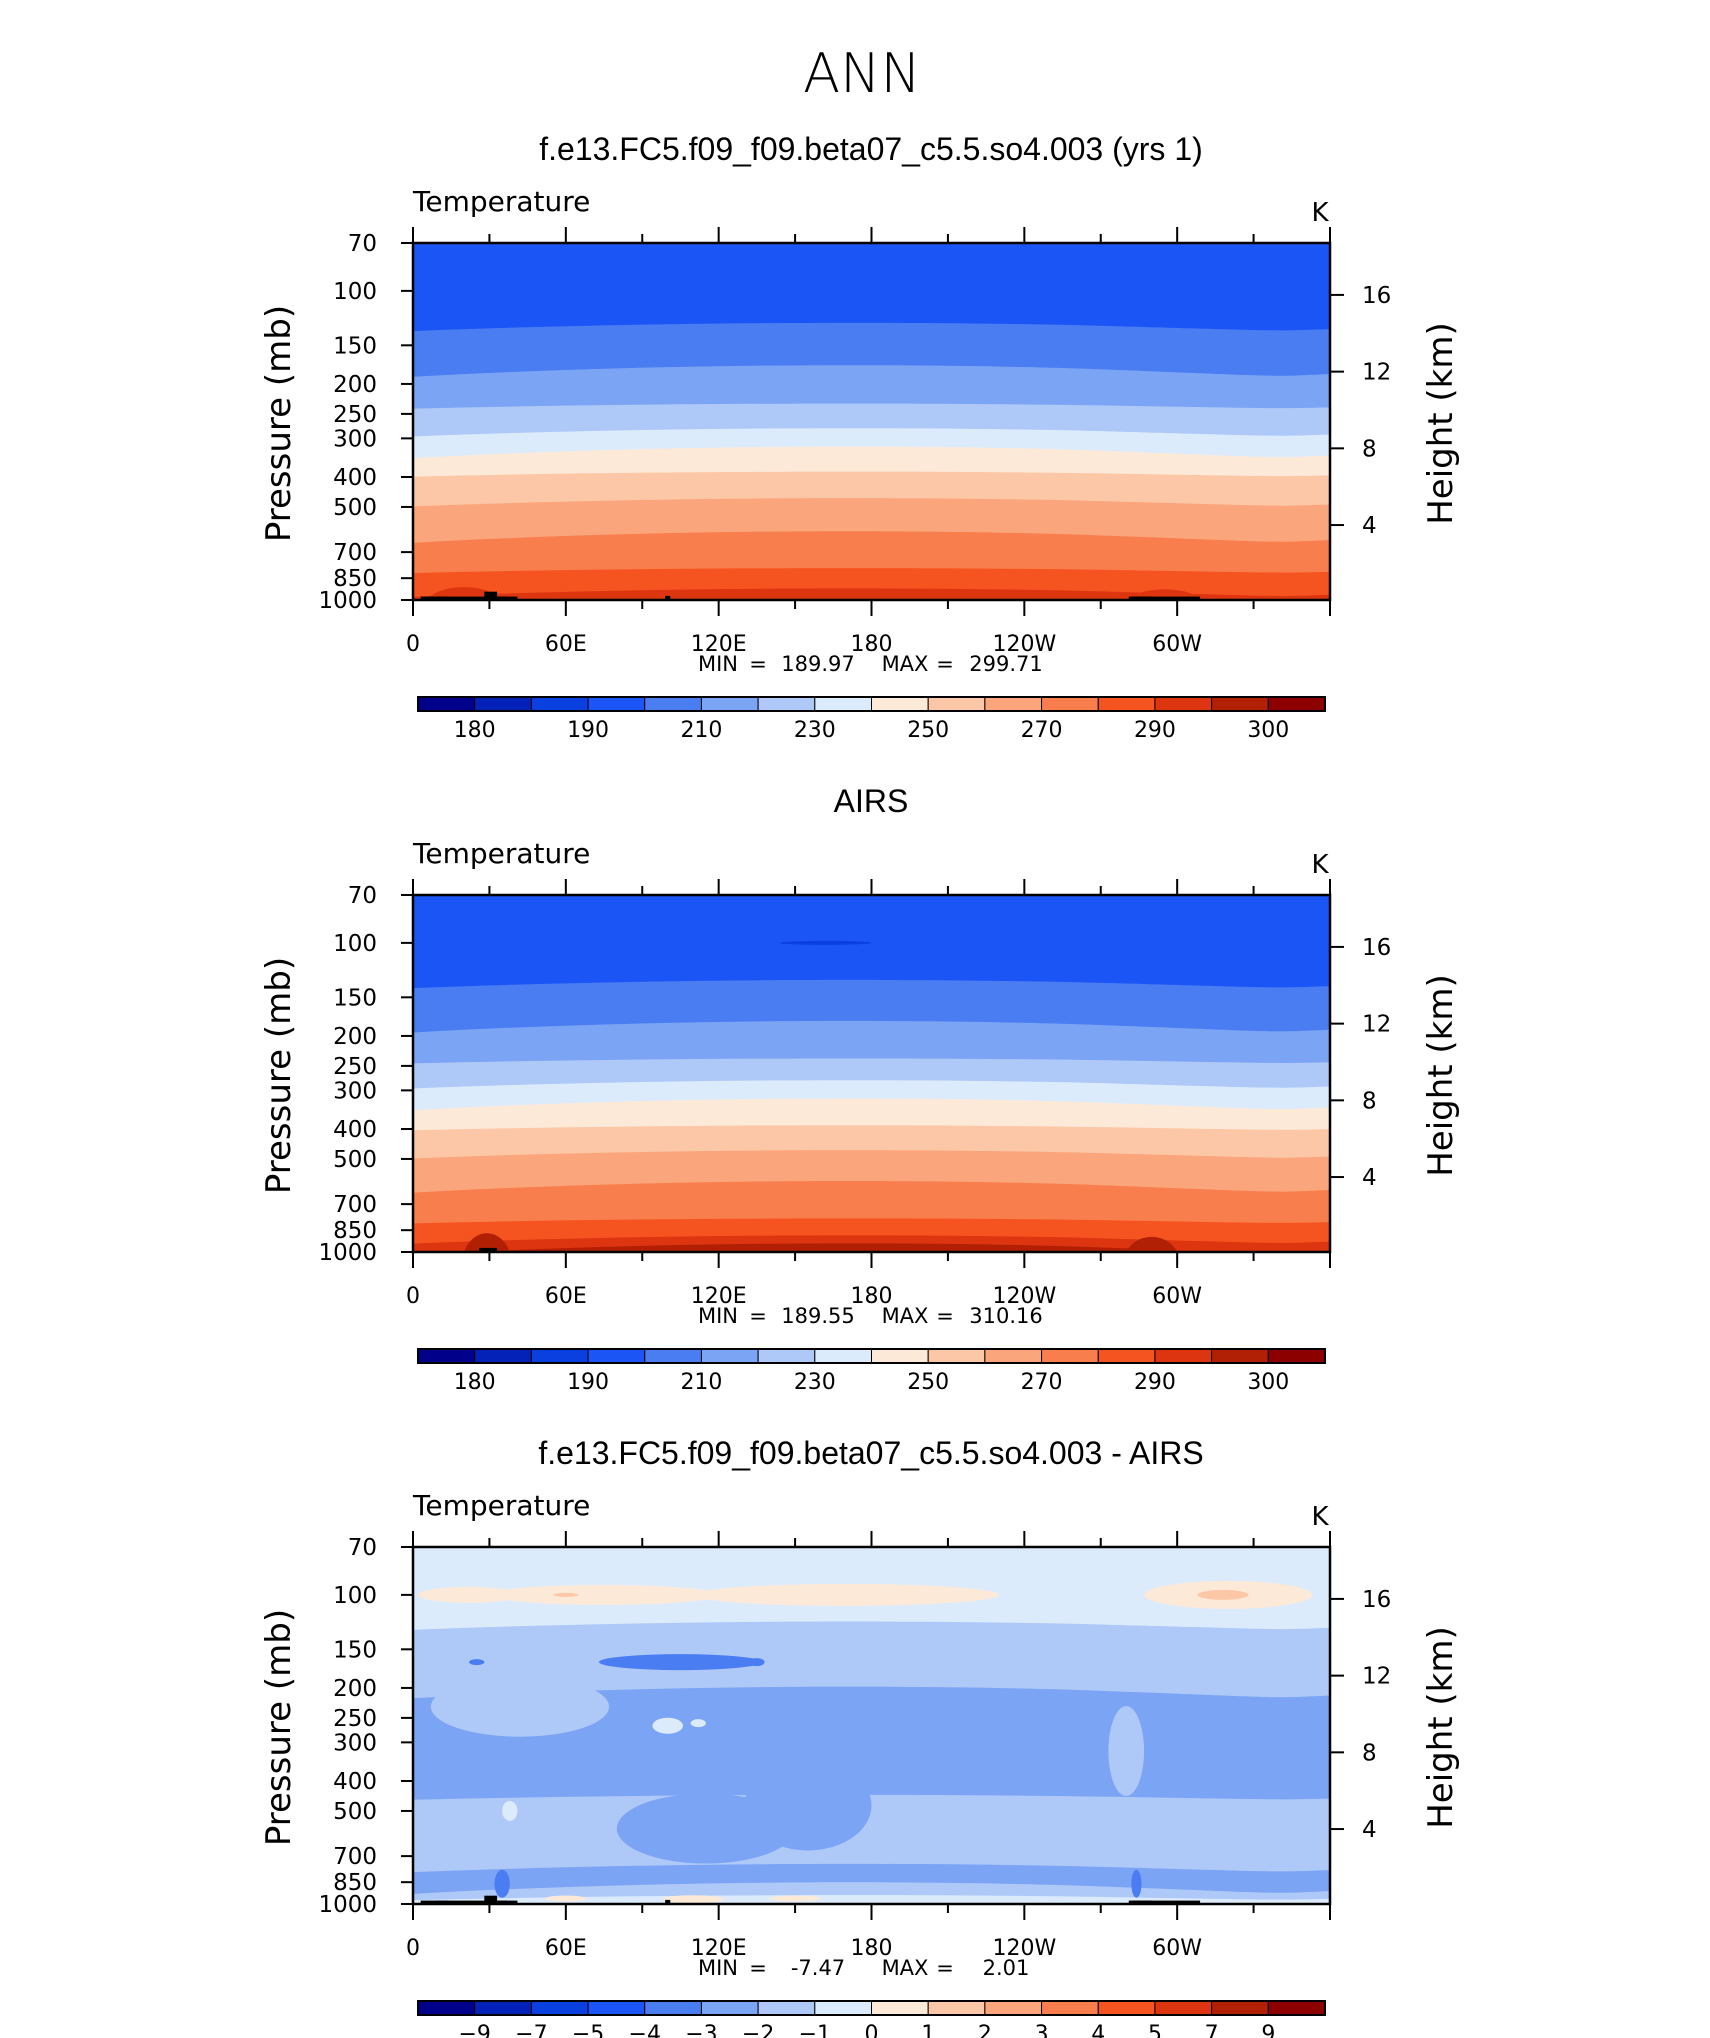 The image size is (1710, 2038). Describe the element at coordinates (355, 1883) in the screenshot. I see `y-tick-label: 850` at that location.